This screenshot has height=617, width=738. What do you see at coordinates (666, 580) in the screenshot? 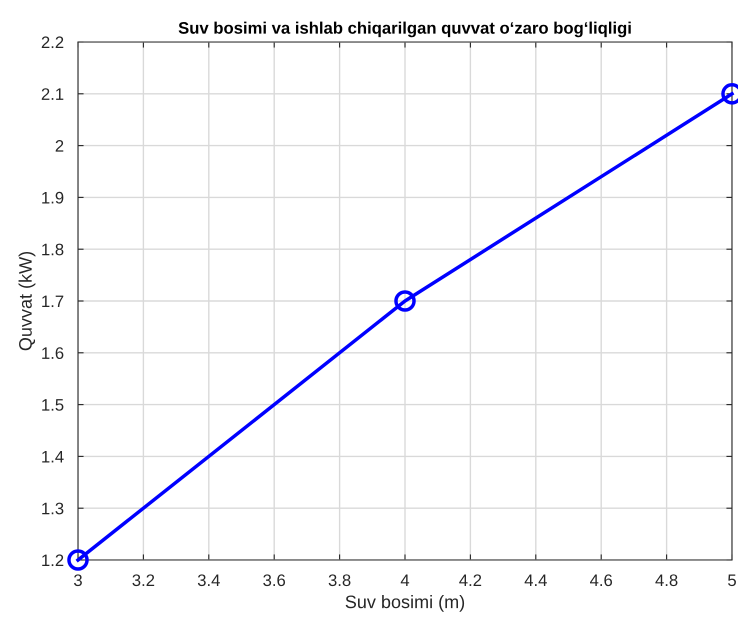
I see `x-tick-label: 4.8` at bounding box center [666, 580].